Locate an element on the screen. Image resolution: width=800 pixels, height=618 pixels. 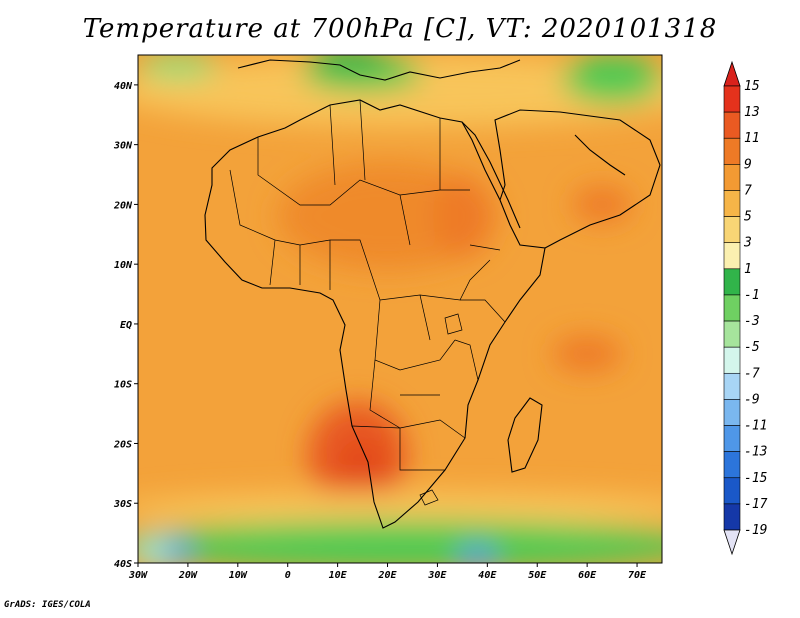
longitude-axis: 30W 20W 10W 0 10E 20E 30E 40E 50E 60E 70E is located at coordinates (387, 572).